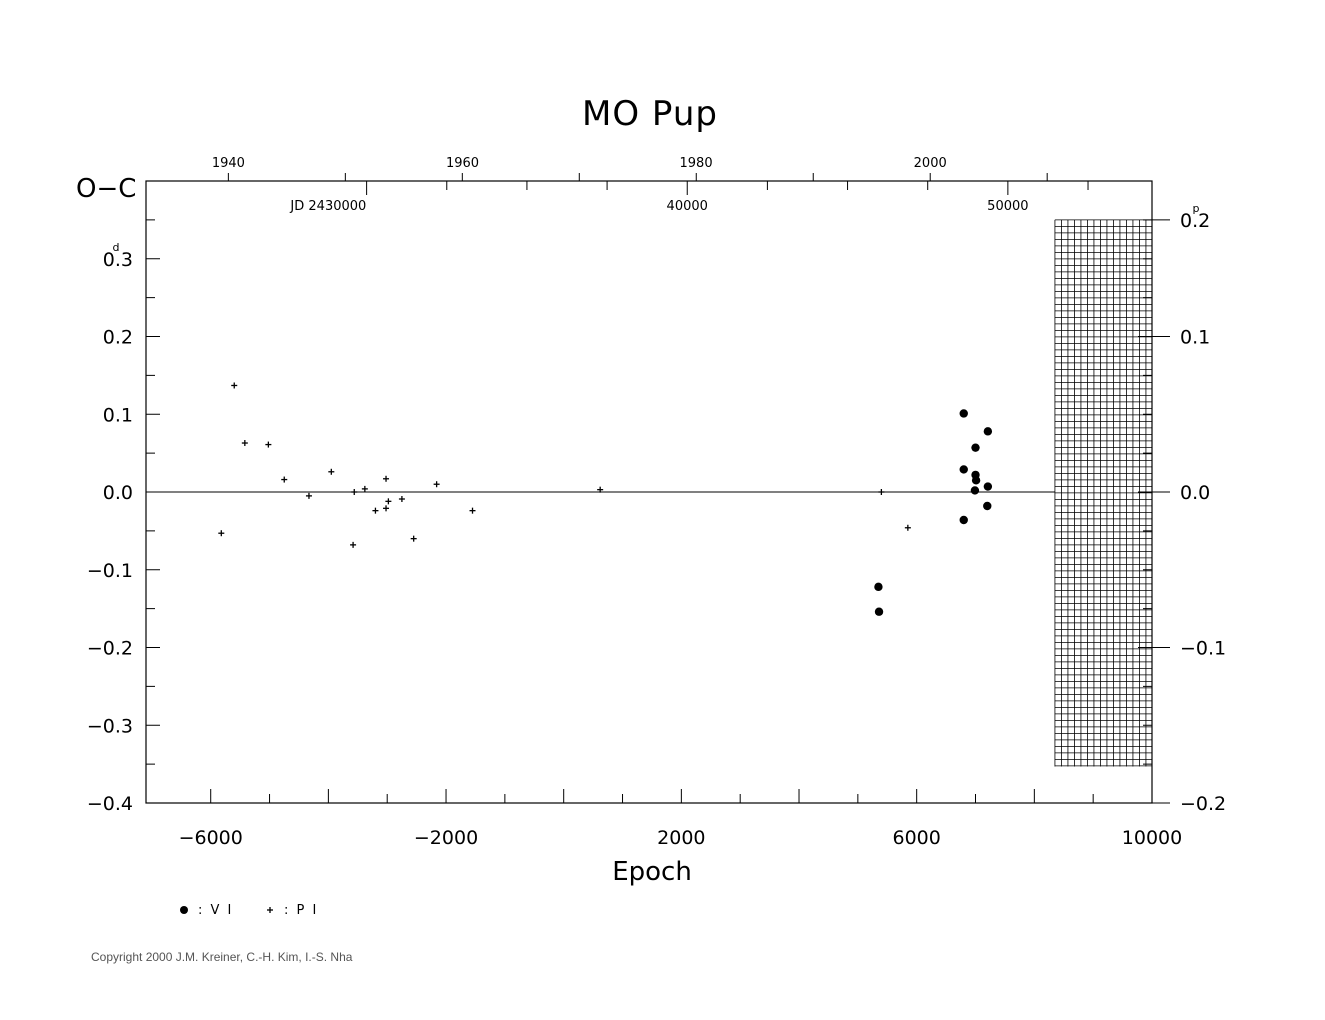  What do you see at coordinates (687, 206) in the screenshot?
I see `jd-label: 40000` at bounding box center [687, 206].